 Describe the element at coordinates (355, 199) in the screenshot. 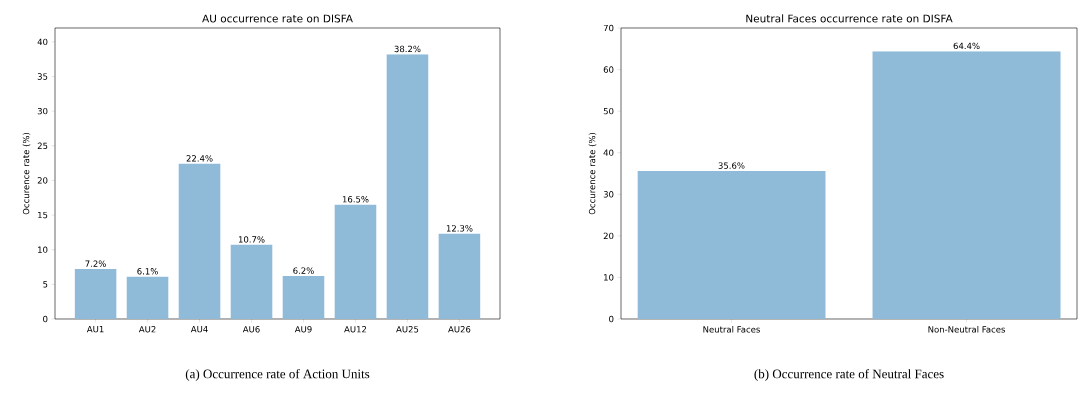

I see `data-label: 16.5%` at that location.